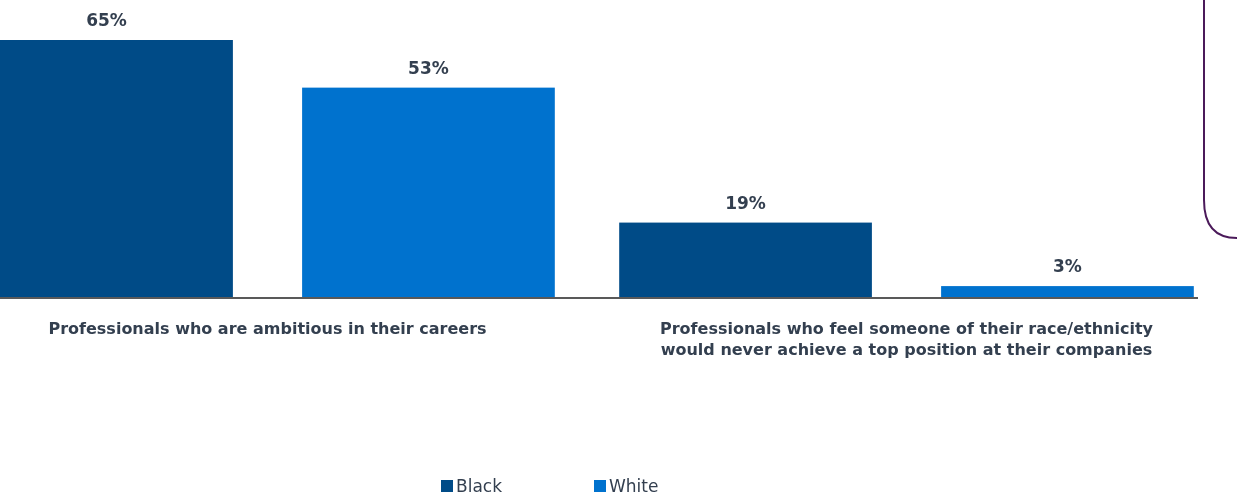  I want to click on x-tick-label: Professionals who are ambitious in their careers, so click(267, 328).